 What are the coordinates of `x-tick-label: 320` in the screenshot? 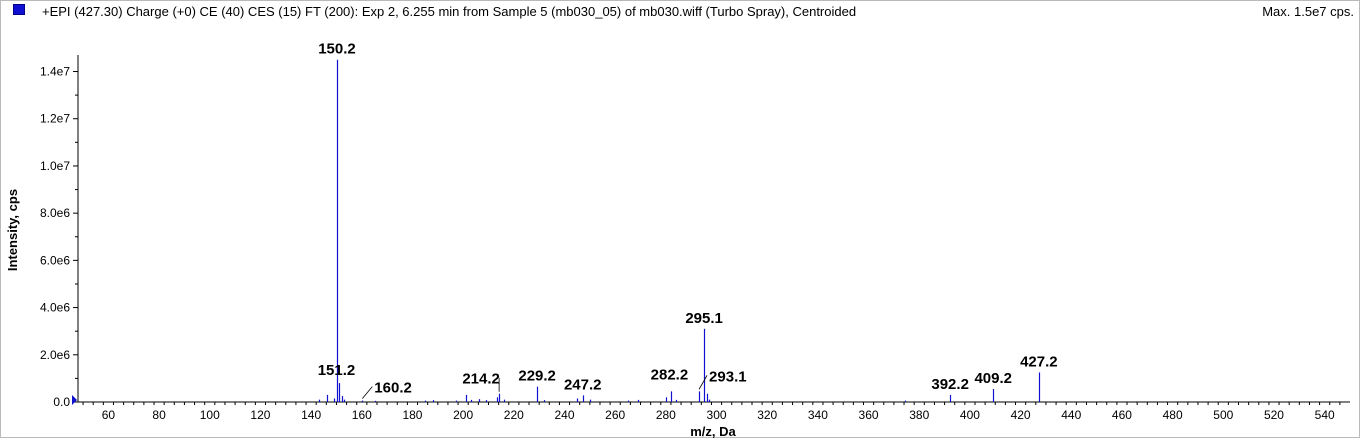 It's located at (767, 415).